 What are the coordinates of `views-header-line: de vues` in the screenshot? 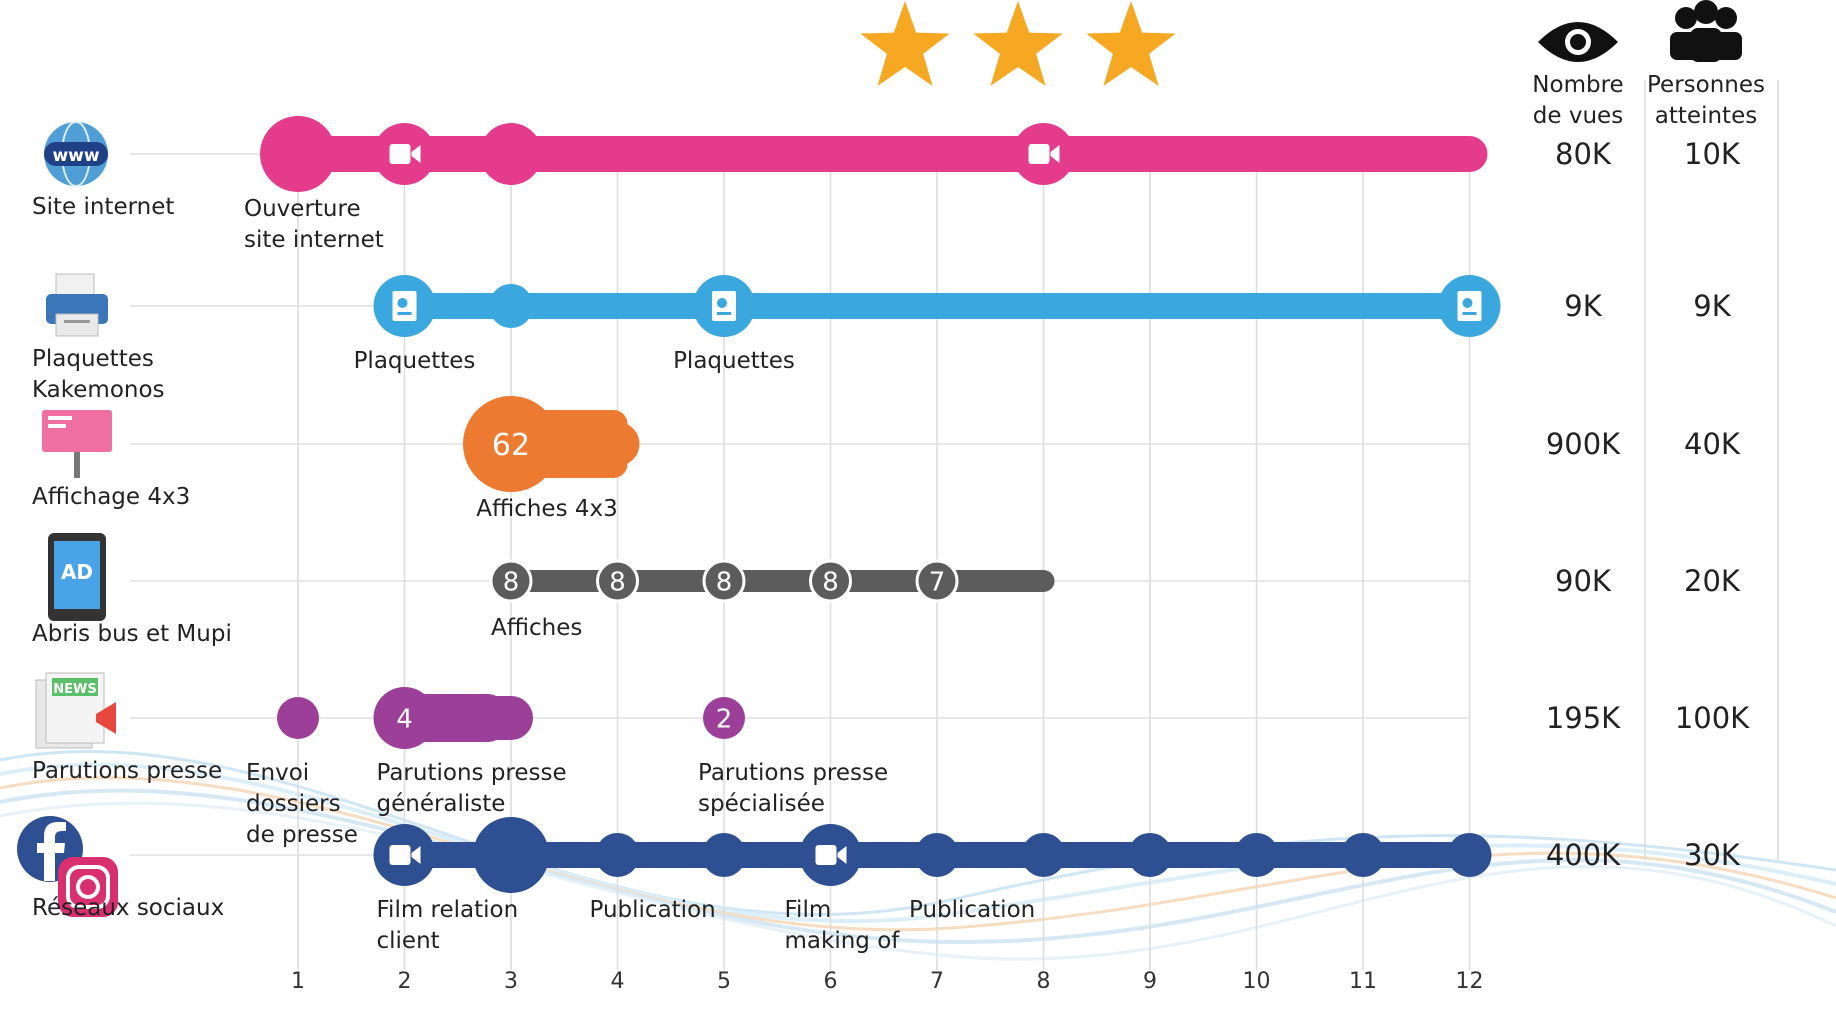 It's located at (1578, 116).